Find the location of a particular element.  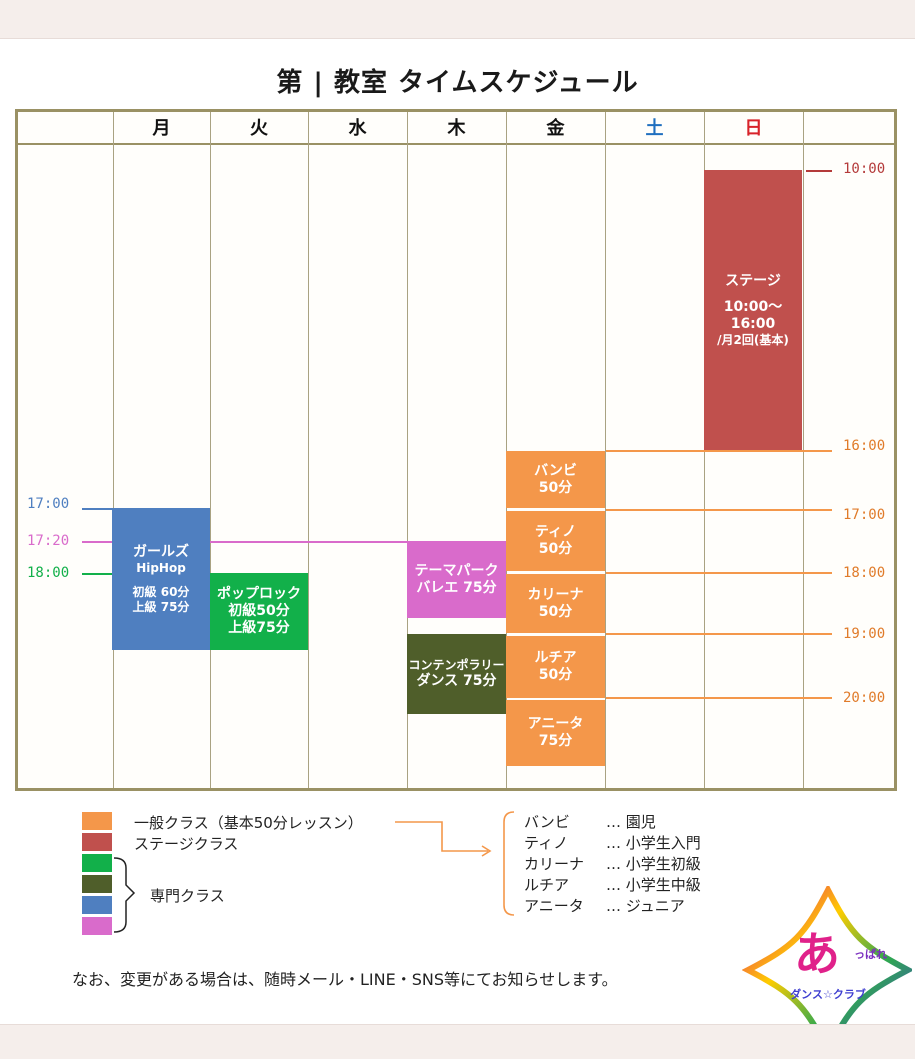

logo-char: あ is located at coordinates (817, 954).